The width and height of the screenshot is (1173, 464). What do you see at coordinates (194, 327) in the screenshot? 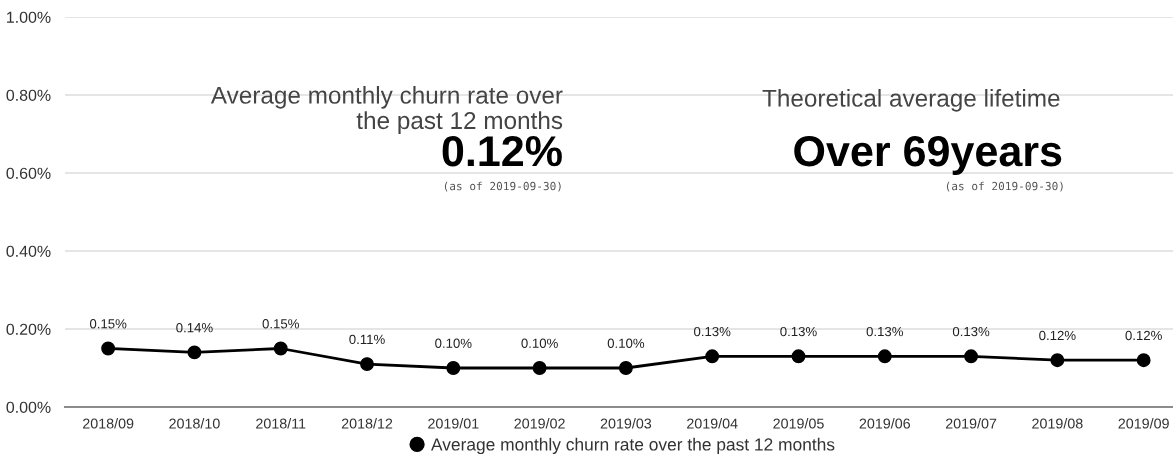
I see `data-label: 0.14%` at bounding box center [194, 327].